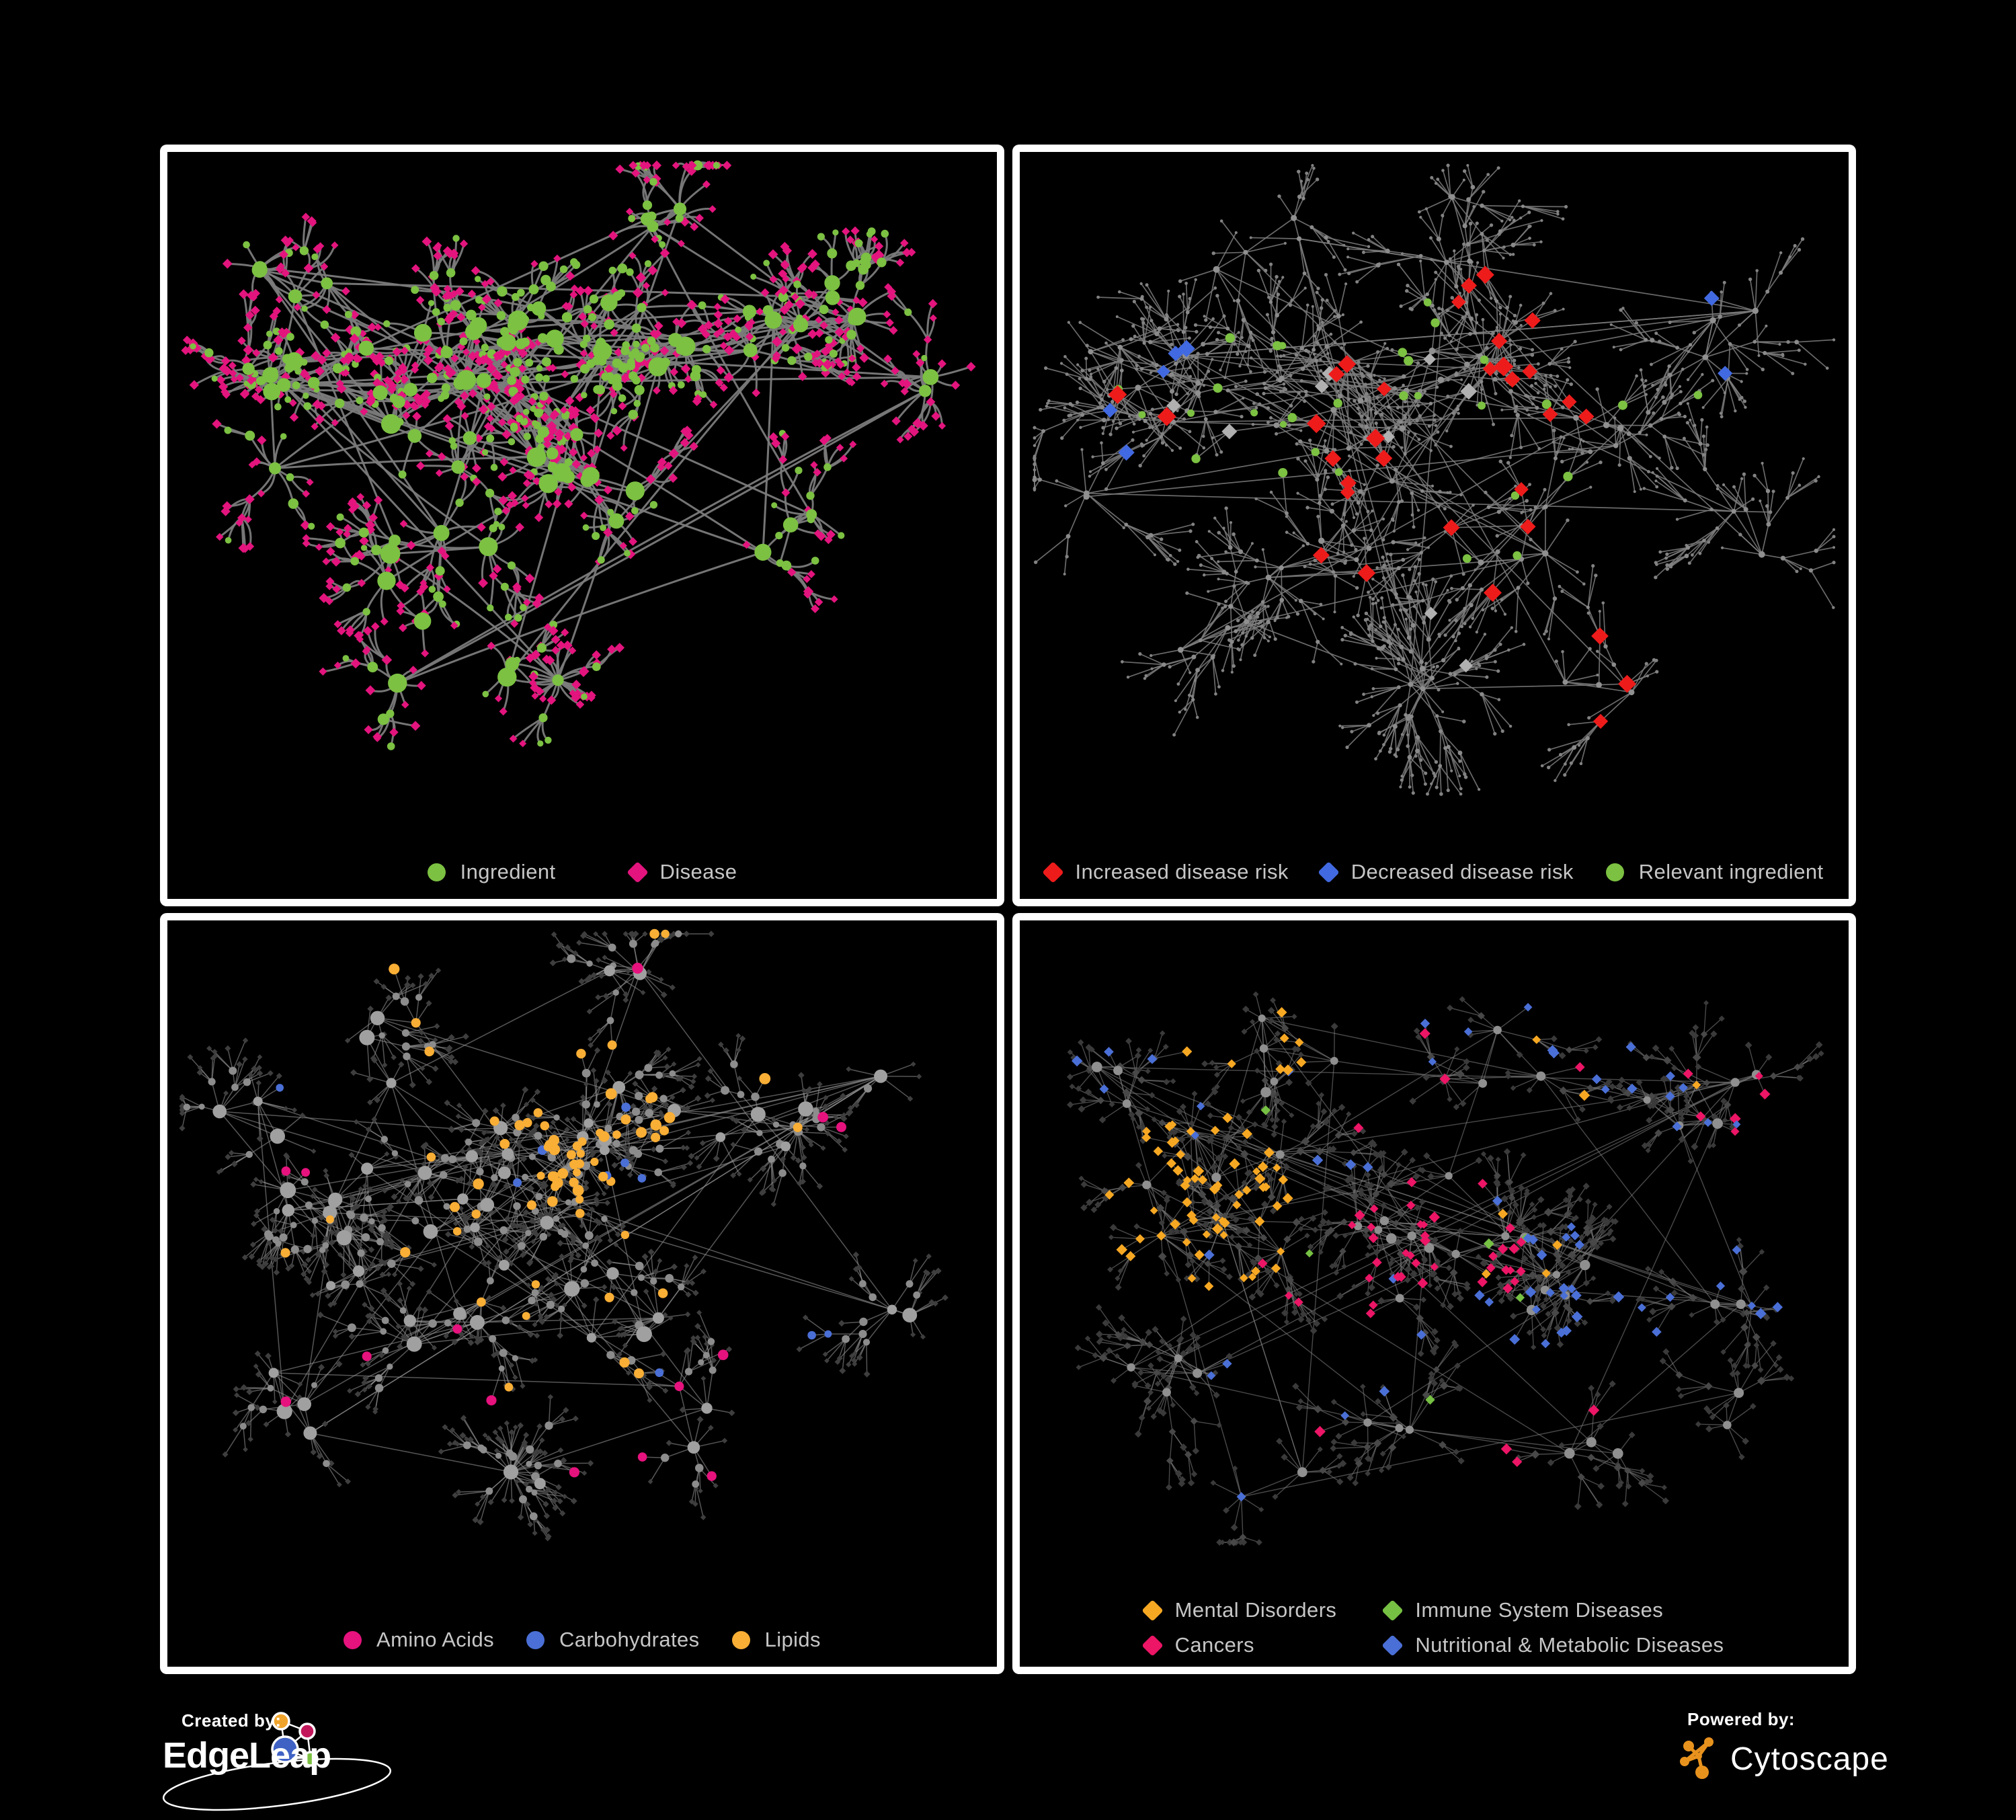 The image size is (2016, 1820). What do you see at coordinates (535, 1639) in the screenshot?
I see `carbohydrates-circle-swatch` at bounding box center [535, 1639].